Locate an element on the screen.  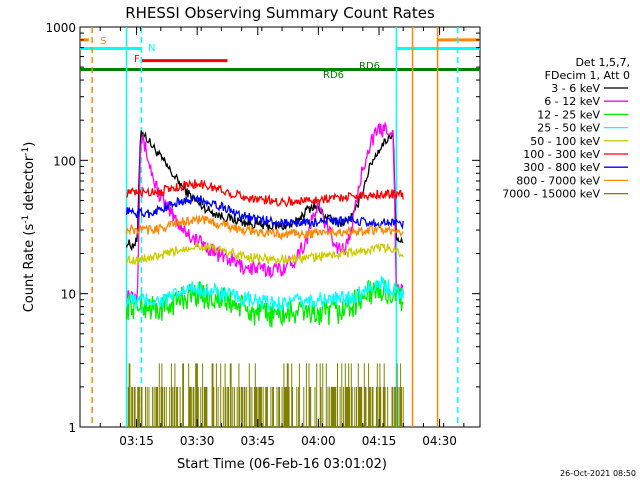
y-axis-label-exp2: -1 is located at coordinates (26, 151).